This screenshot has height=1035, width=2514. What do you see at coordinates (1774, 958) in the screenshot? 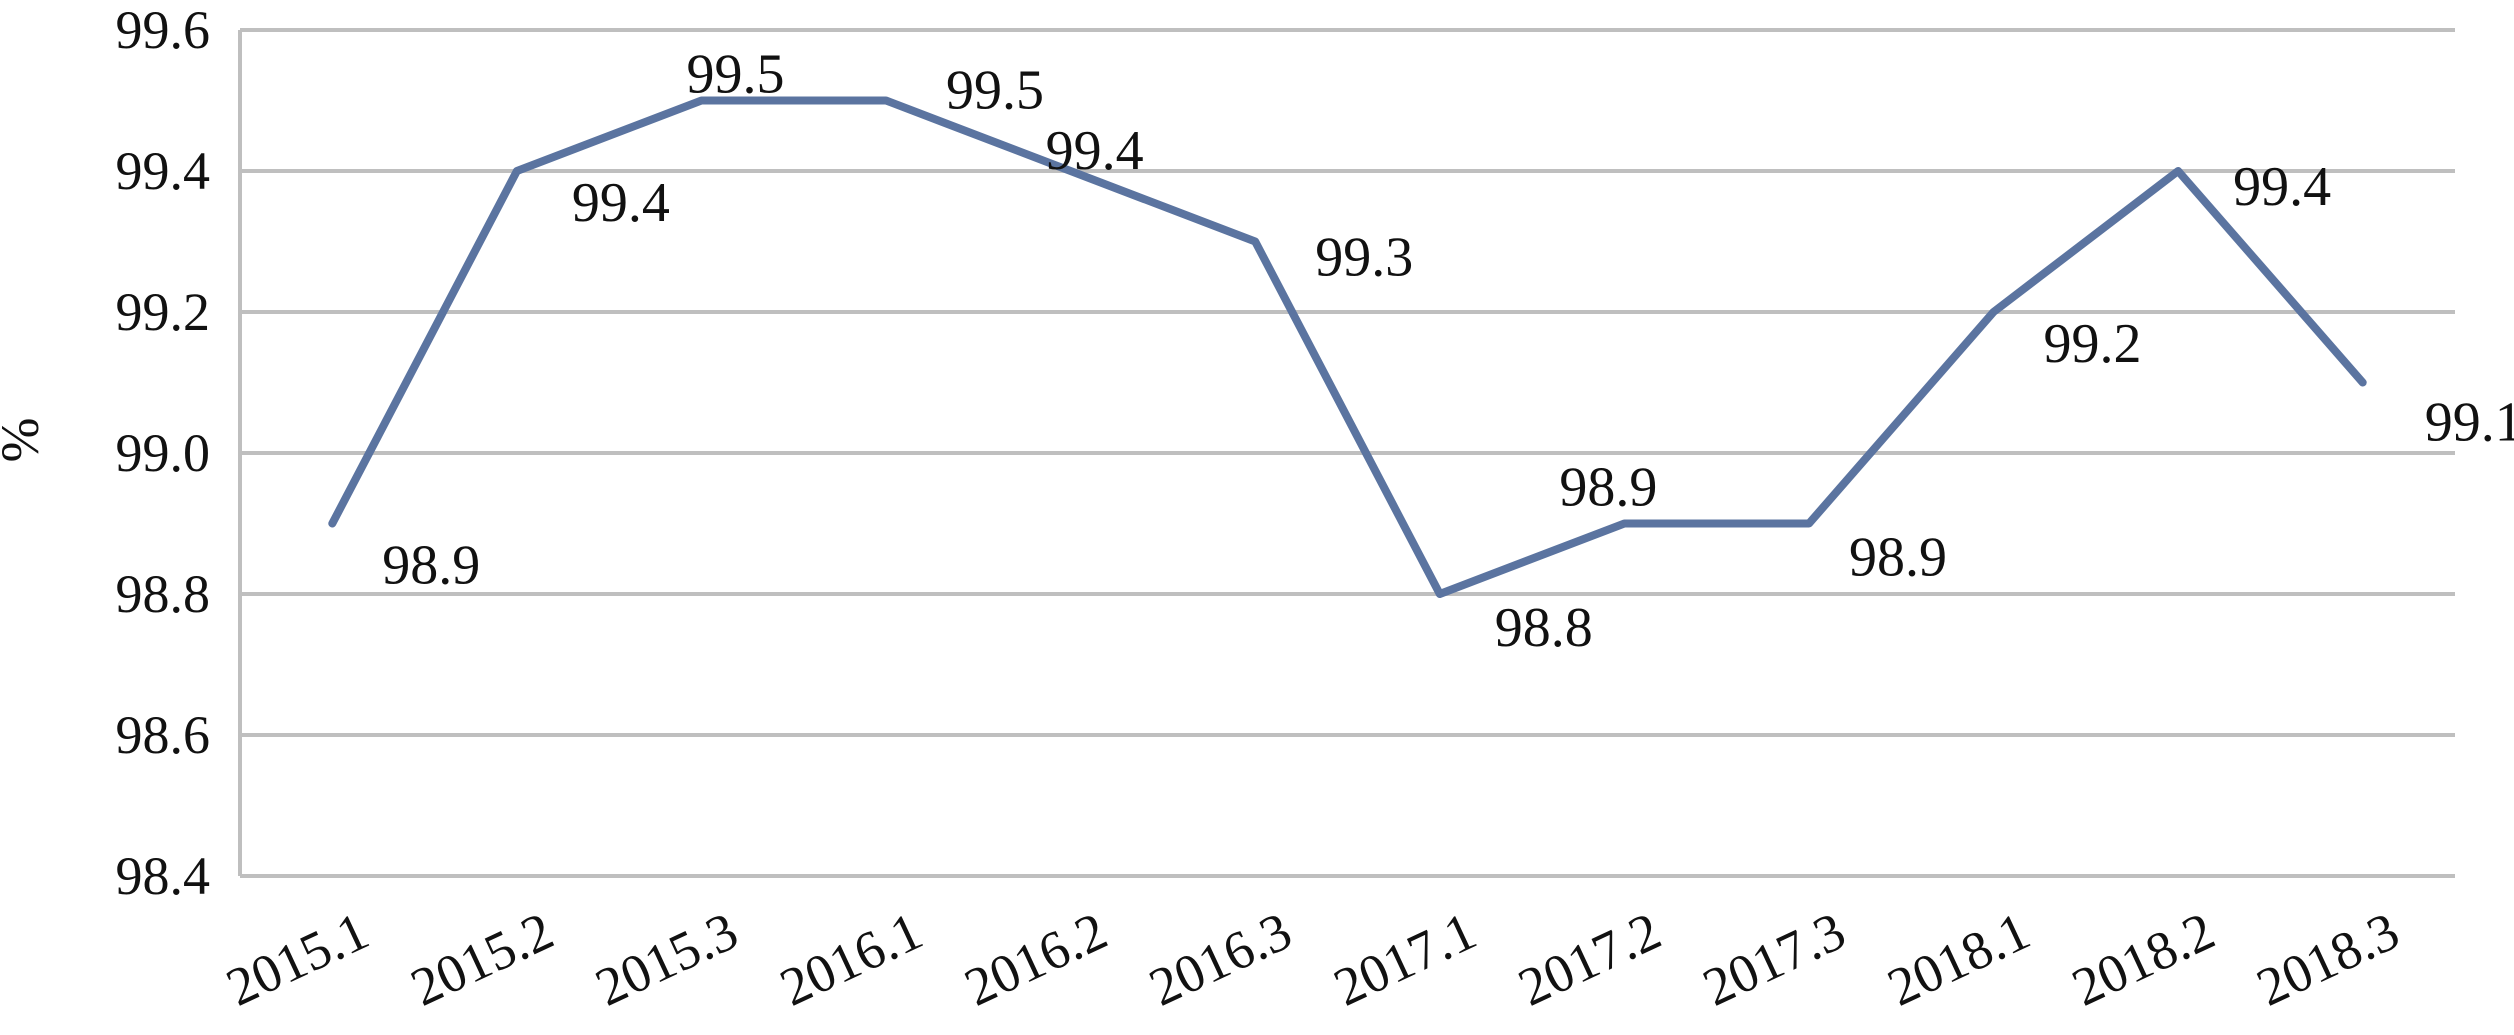
I see `x-tick-label: 2017.3` at bounding box center [1774, 958].